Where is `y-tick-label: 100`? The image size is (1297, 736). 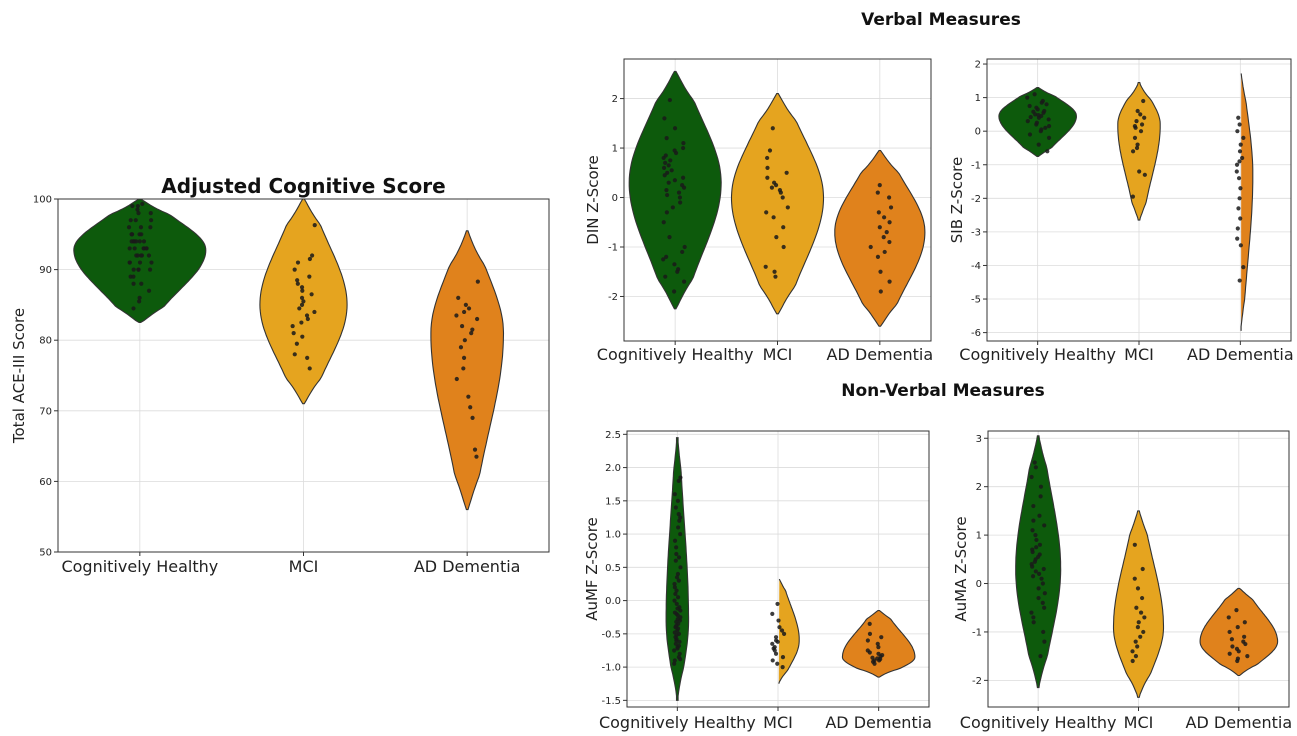
y-tick-label: 100 is located at coordinates (42, 200).